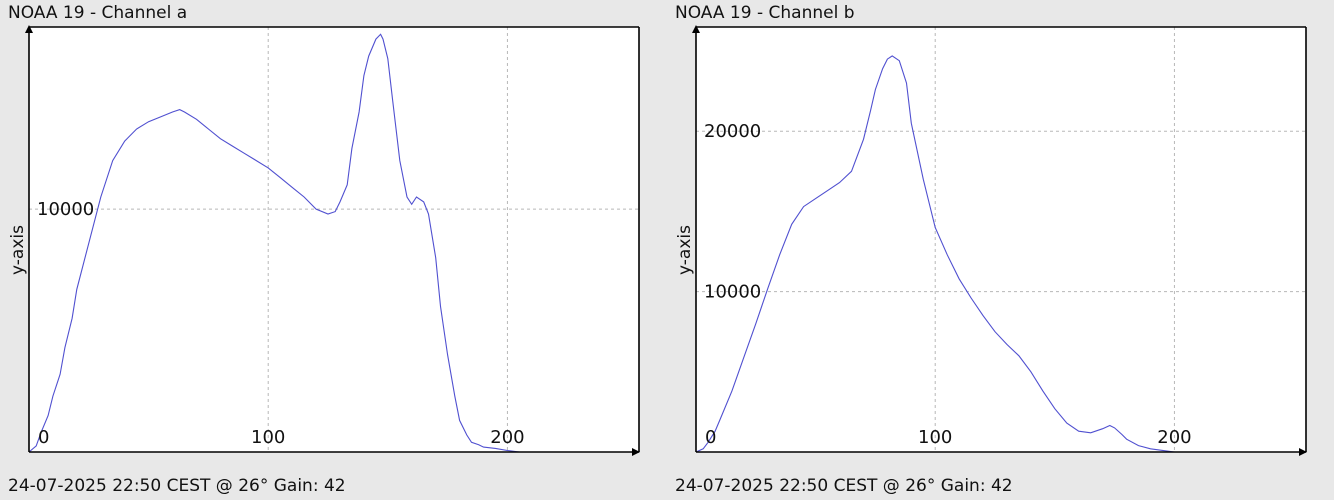 The width and height of the screenshot is (1334, 500). Describe the element at coordinates (732, 131) in the screenshot. I see `y-tick-label: 20000` at that location.